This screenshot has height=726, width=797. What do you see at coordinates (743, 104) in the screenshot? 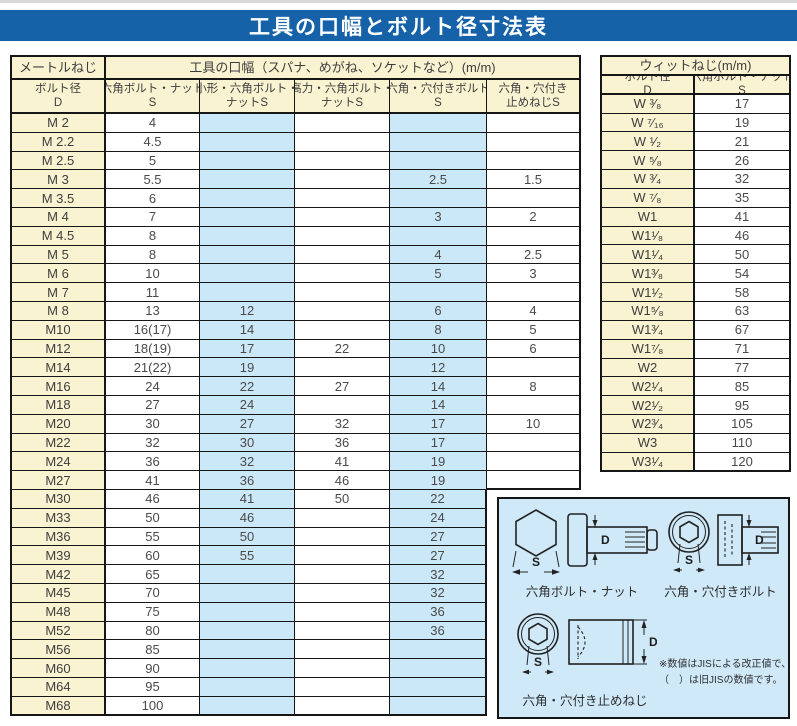
I see `cell-value: 17` at bounding box center [743, 104].